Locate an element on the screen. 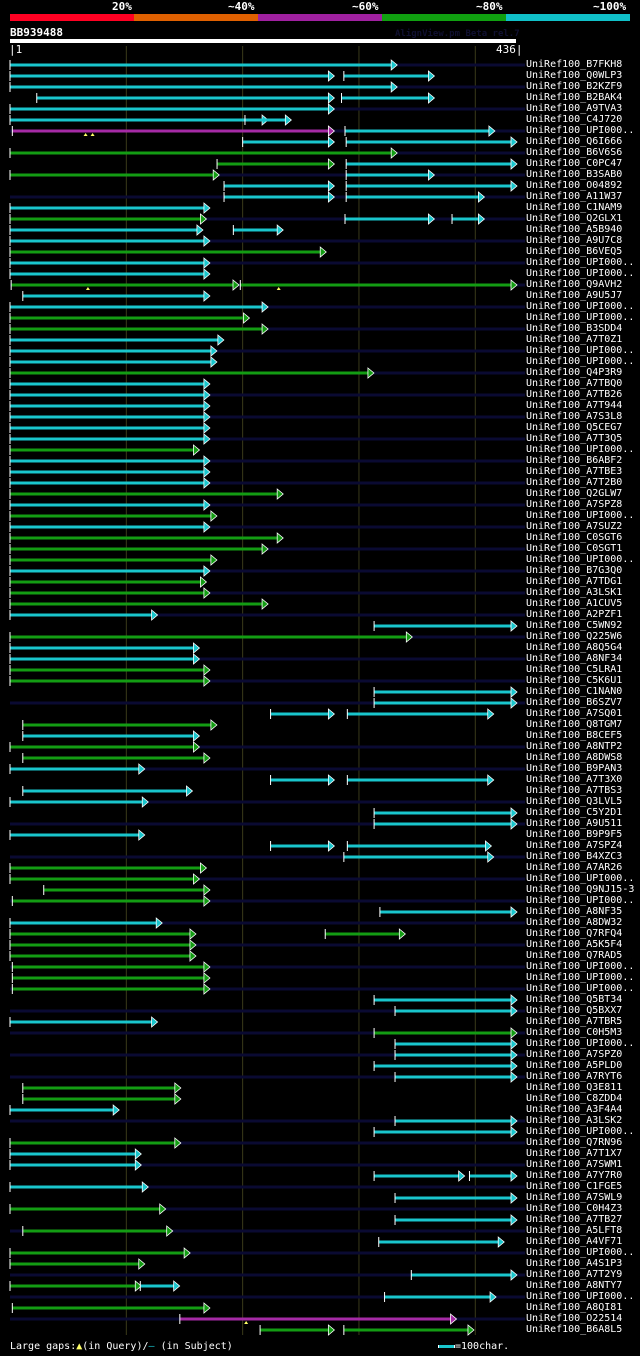  hit-label: UniRef100_B9PAN3 is located at coordinates (574, 768).